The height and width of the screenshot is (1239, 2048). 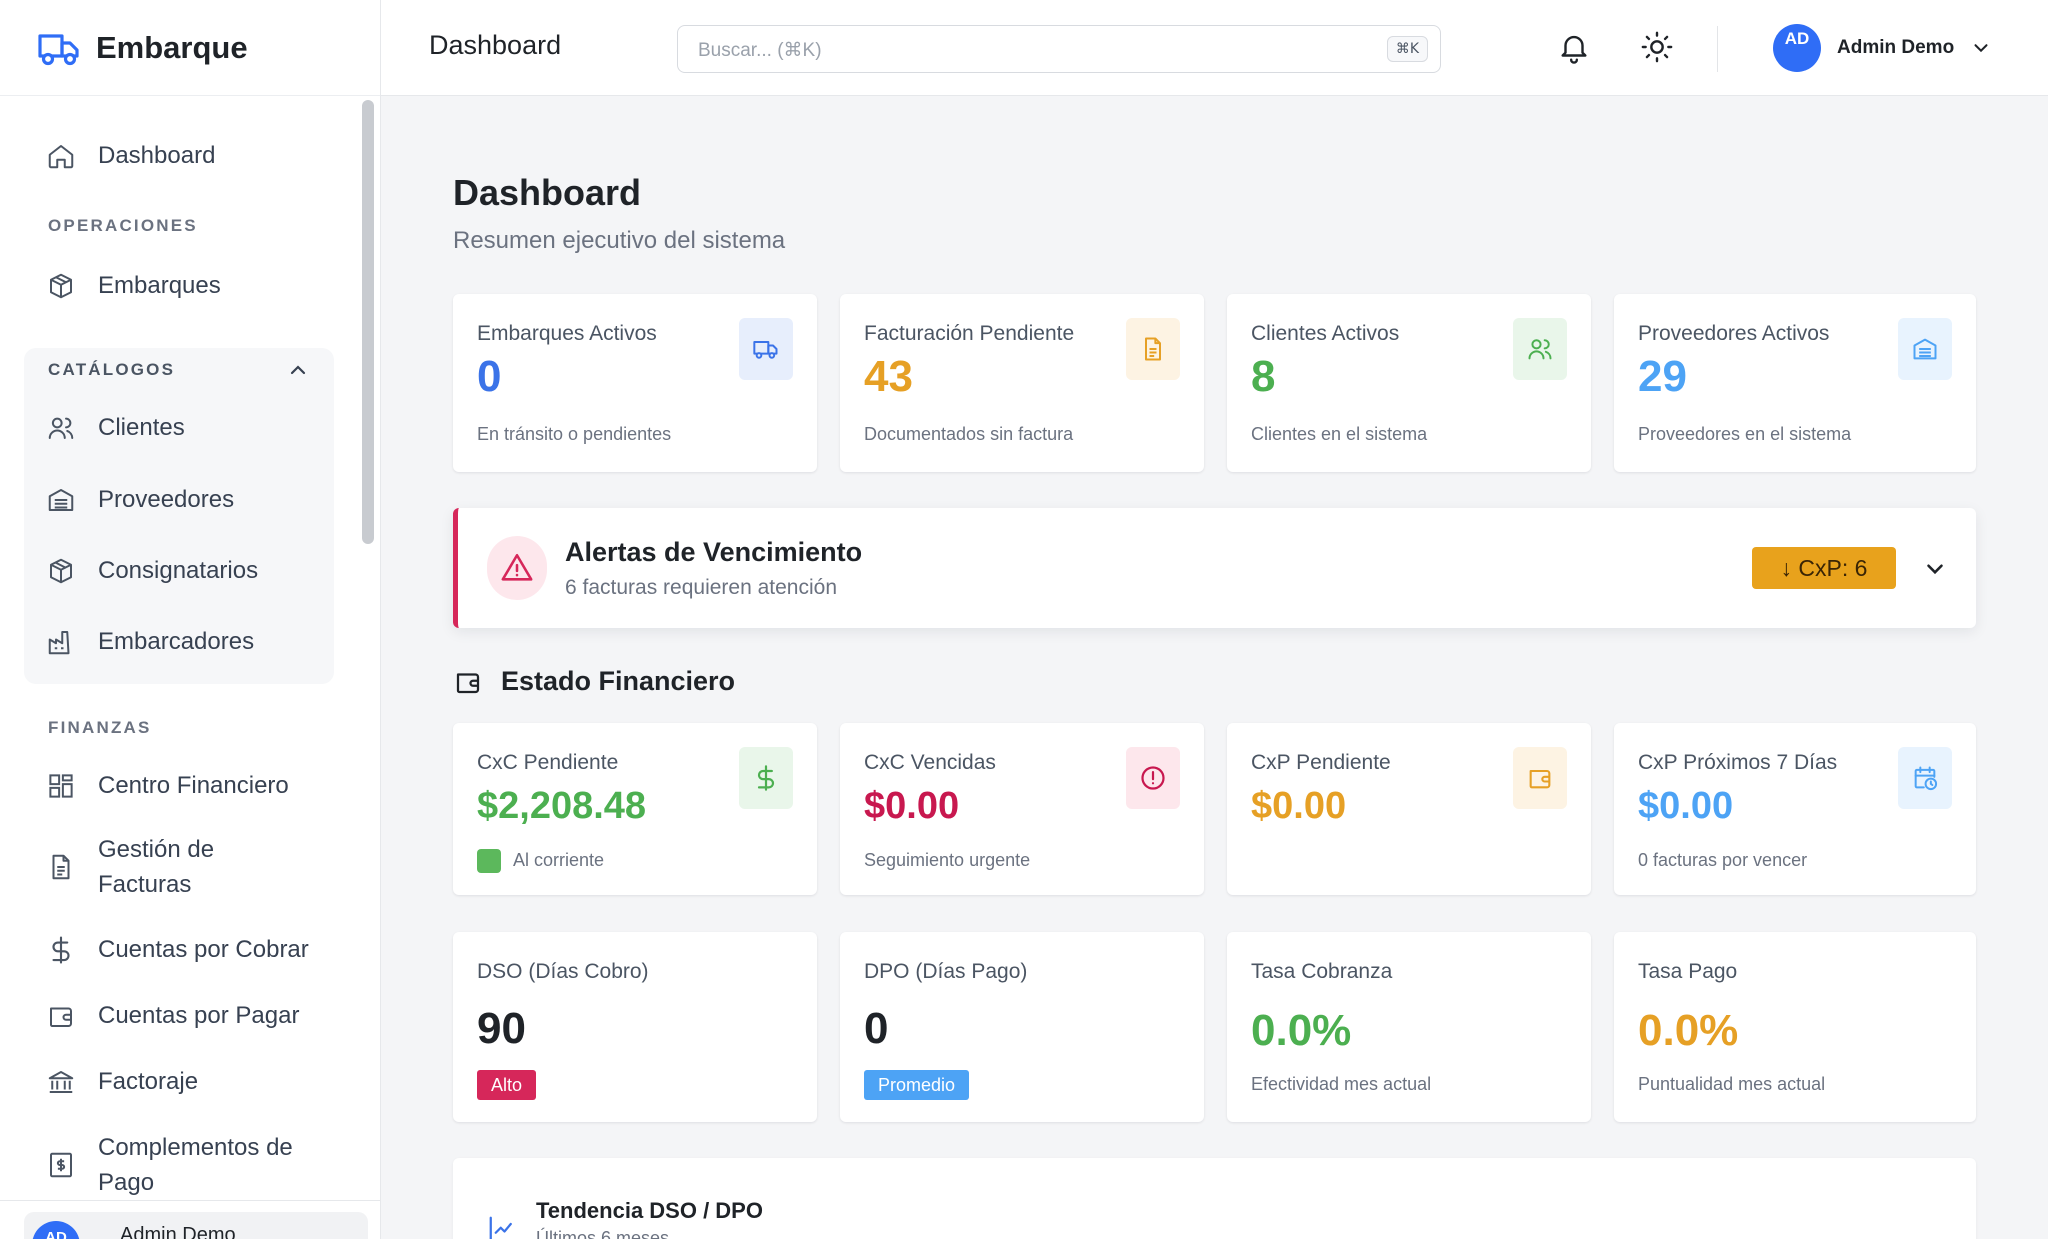 I want to click on sidebar-item-label: Gestión de Facturas, so click(x=156, y=867).